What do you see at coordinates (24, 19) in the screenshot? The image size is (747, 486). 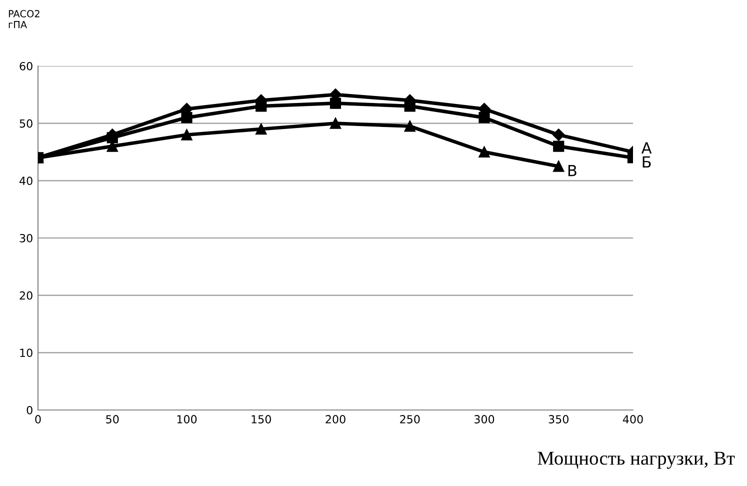 I see `y-axis-title: PACO2 гПА` at bounding box center [24, 19].